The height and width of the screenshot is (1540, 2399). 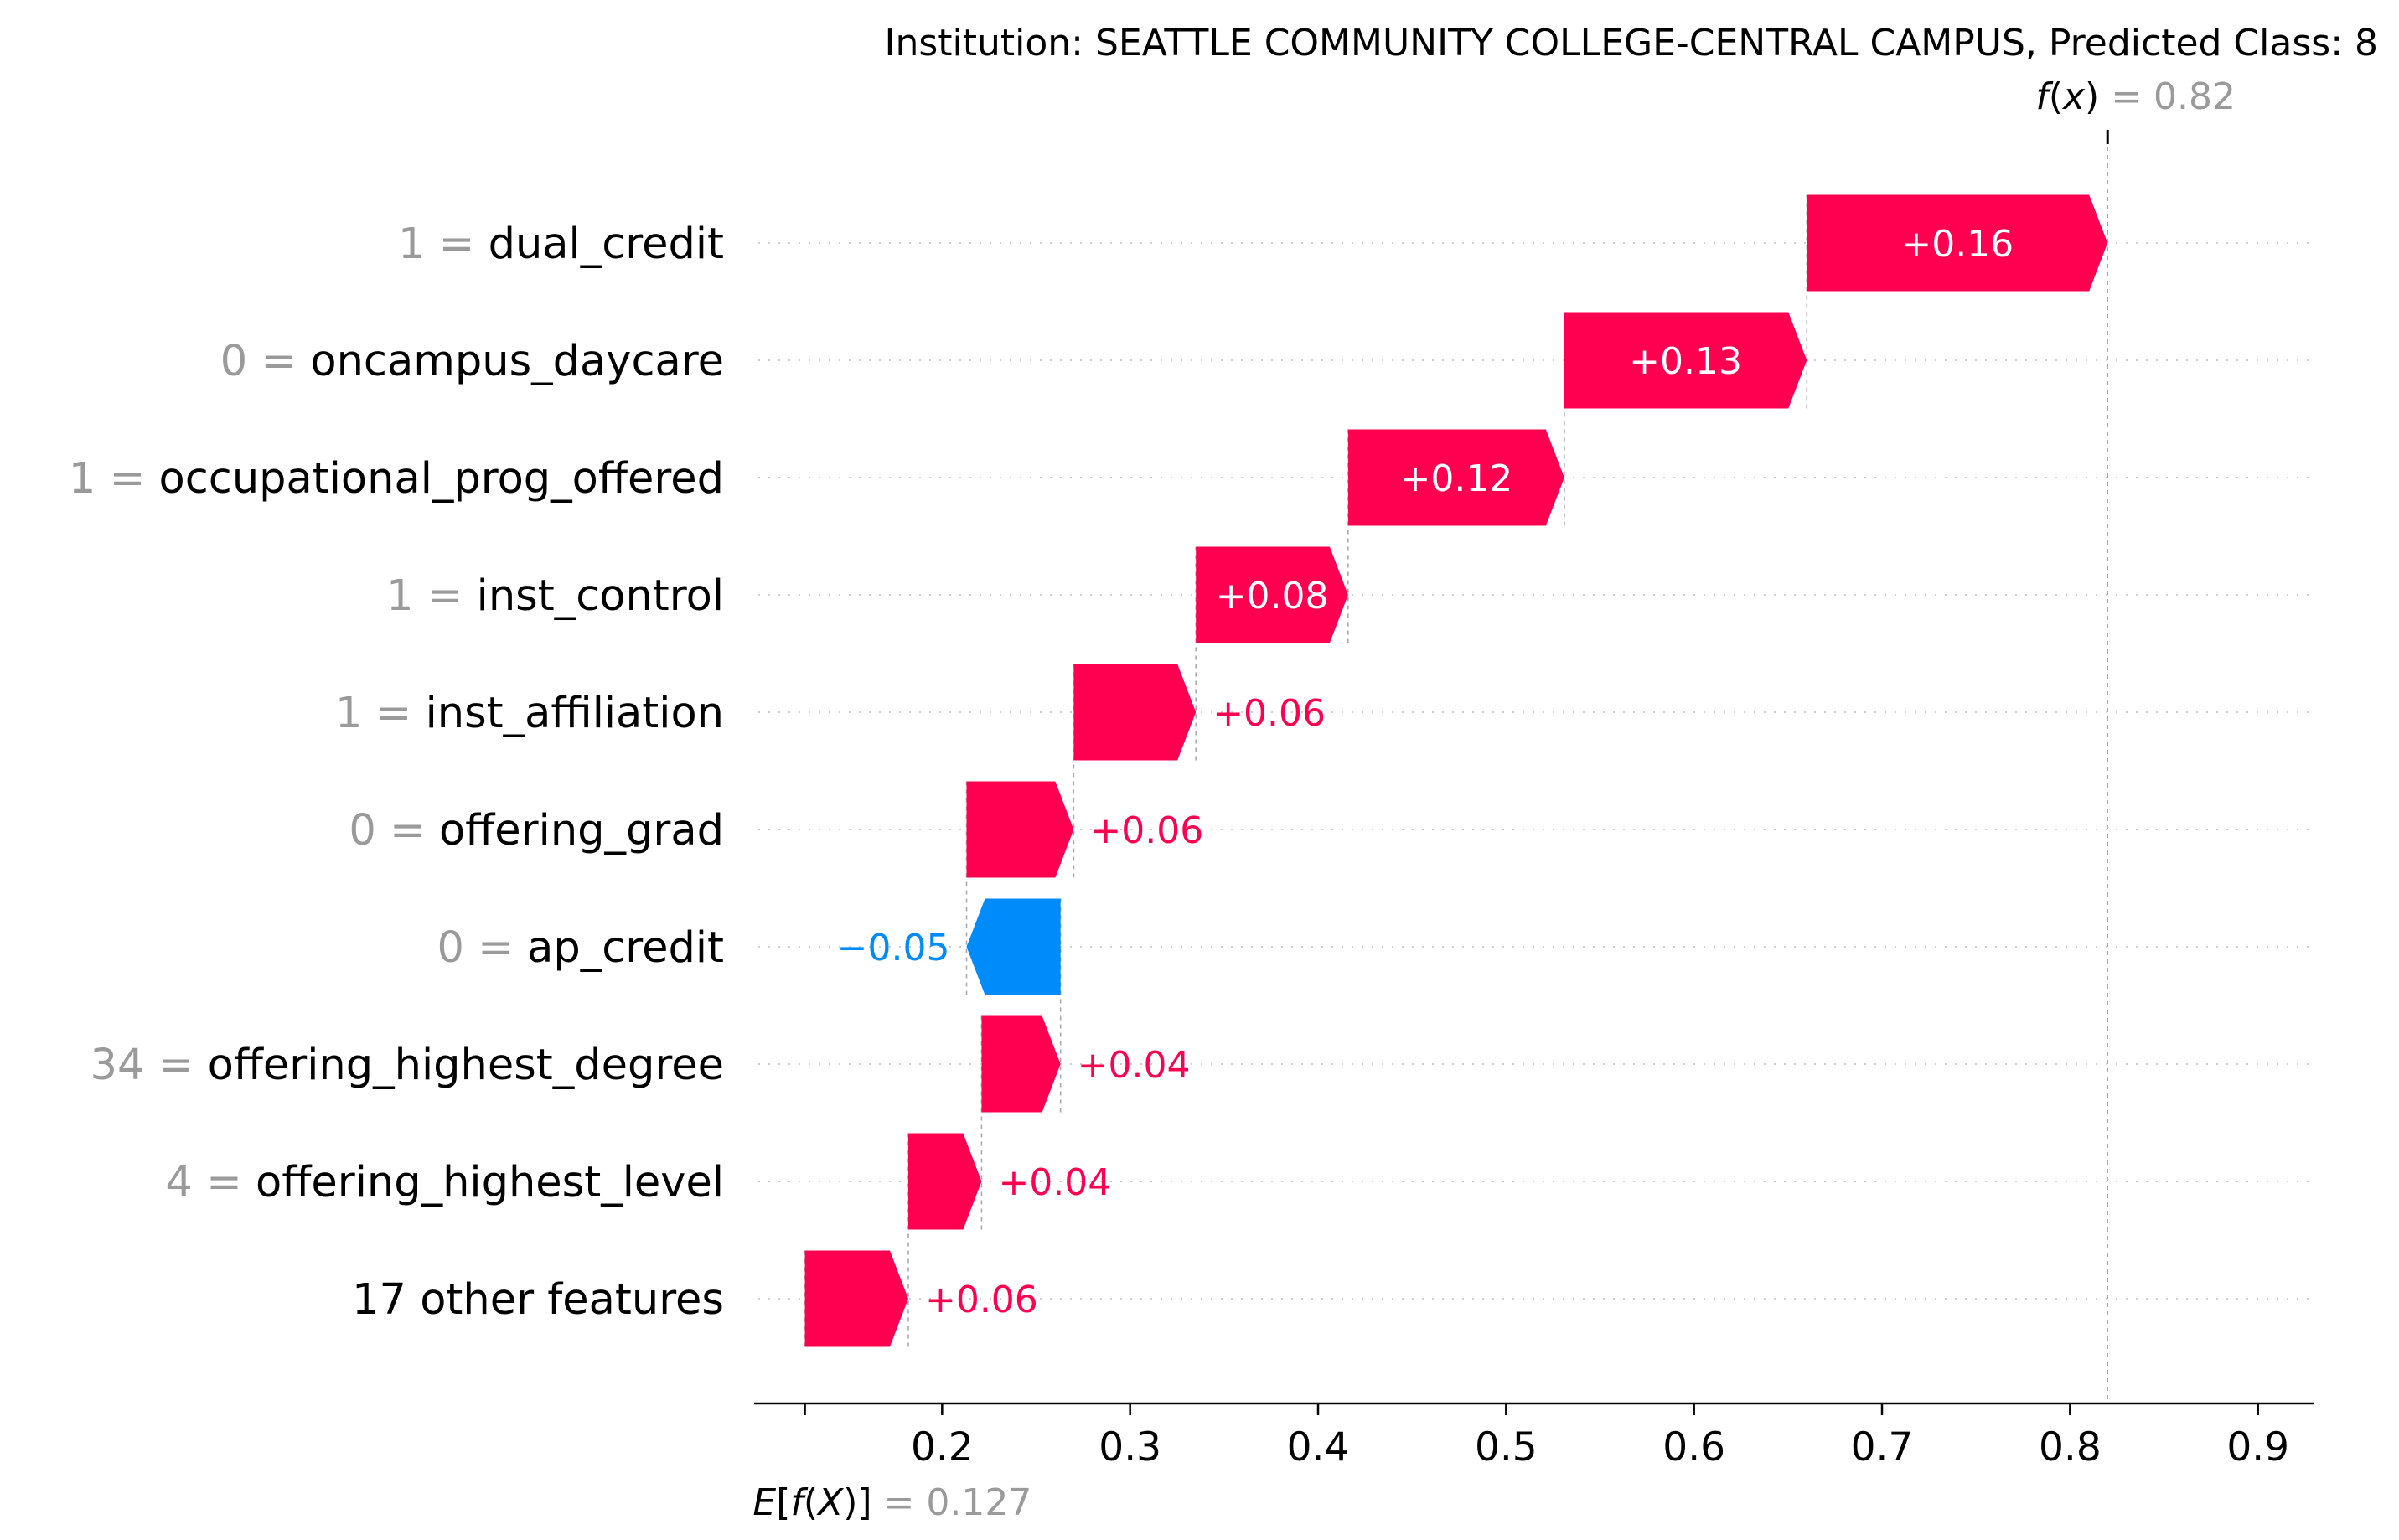 I want to click on feature-label: 34 = offering_highest_degree, so click(x=407, y=1065).